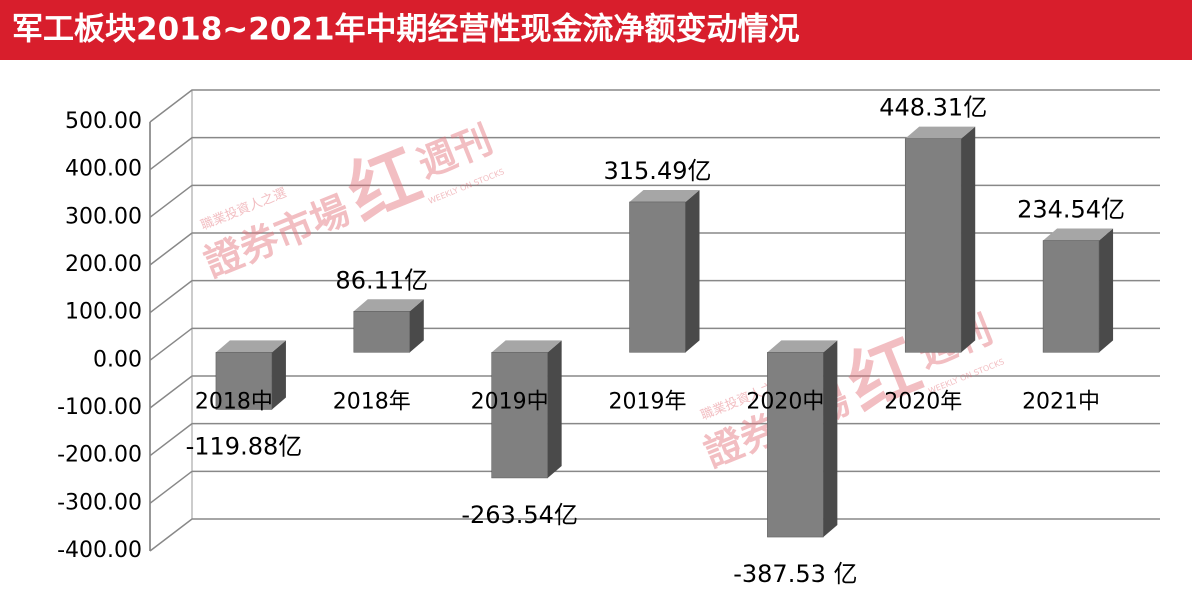 The height and width of the screenshot is (596, 1192). What do you see at coordinates (117, 359) in the screenshot?
I see `y-tick-label: 0.00` at bounding box center [117, 359].